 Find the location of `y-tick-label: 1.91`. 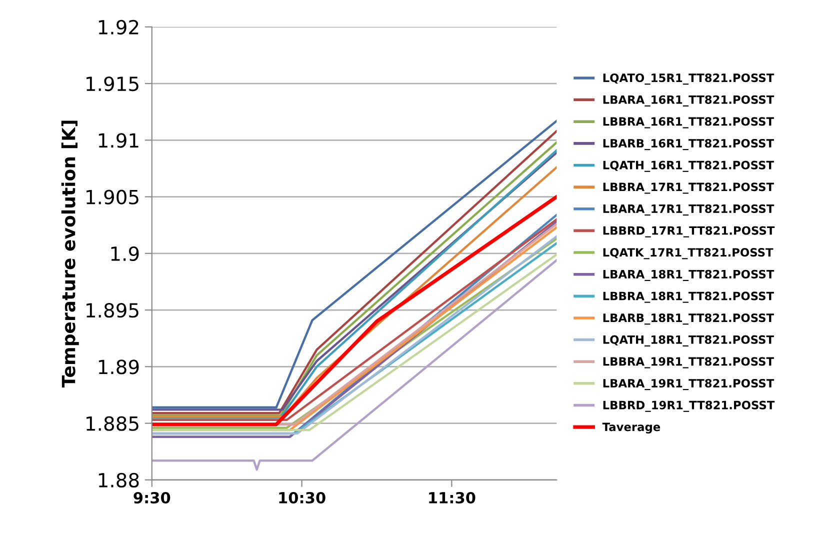

y-tick-label: 1.91 is located at coordinates (118, 140).